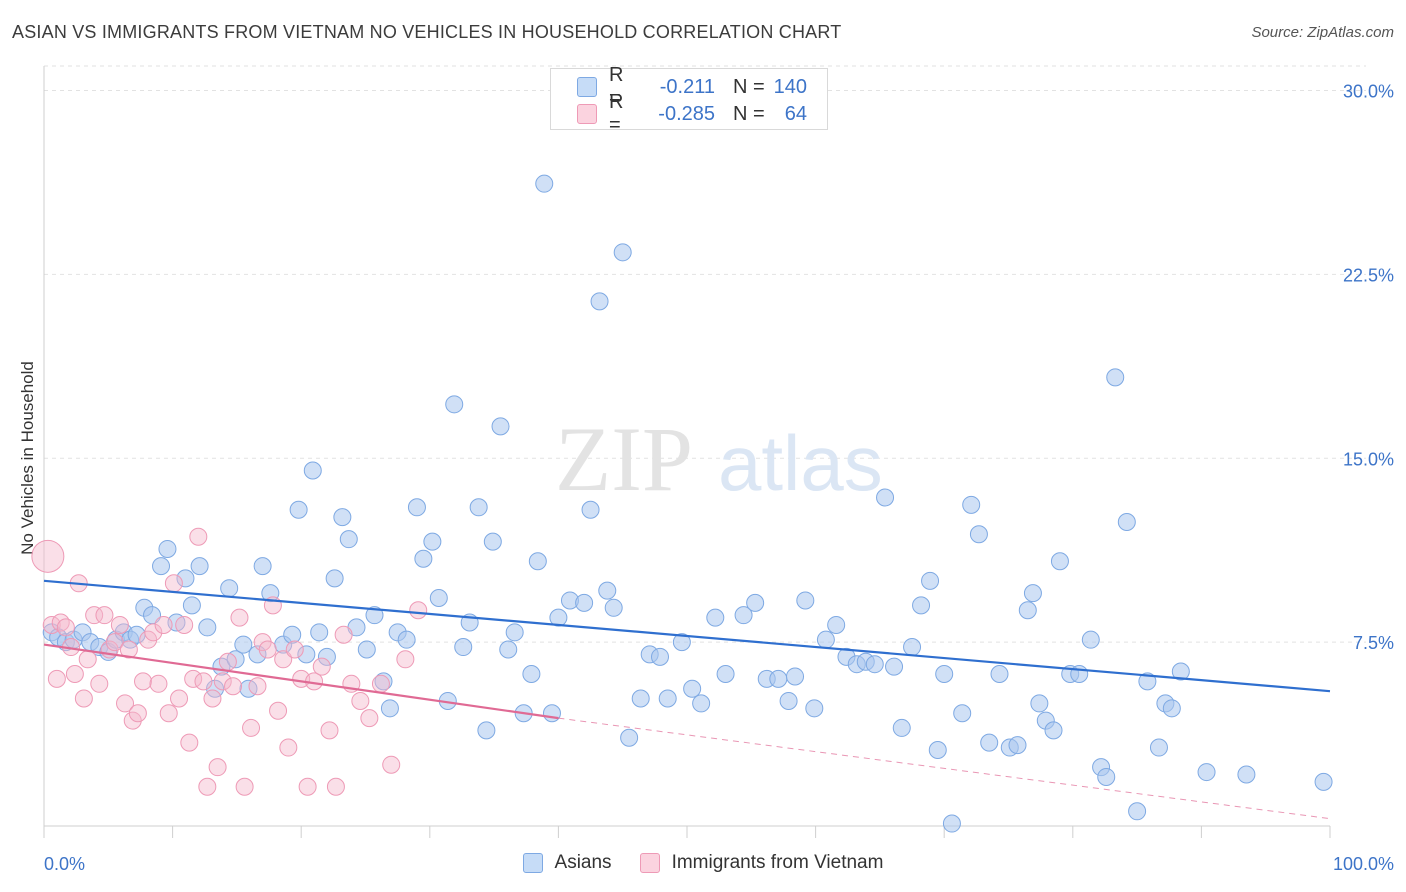  I want to click on legend-item-asians: Asians, so click(567, 863).